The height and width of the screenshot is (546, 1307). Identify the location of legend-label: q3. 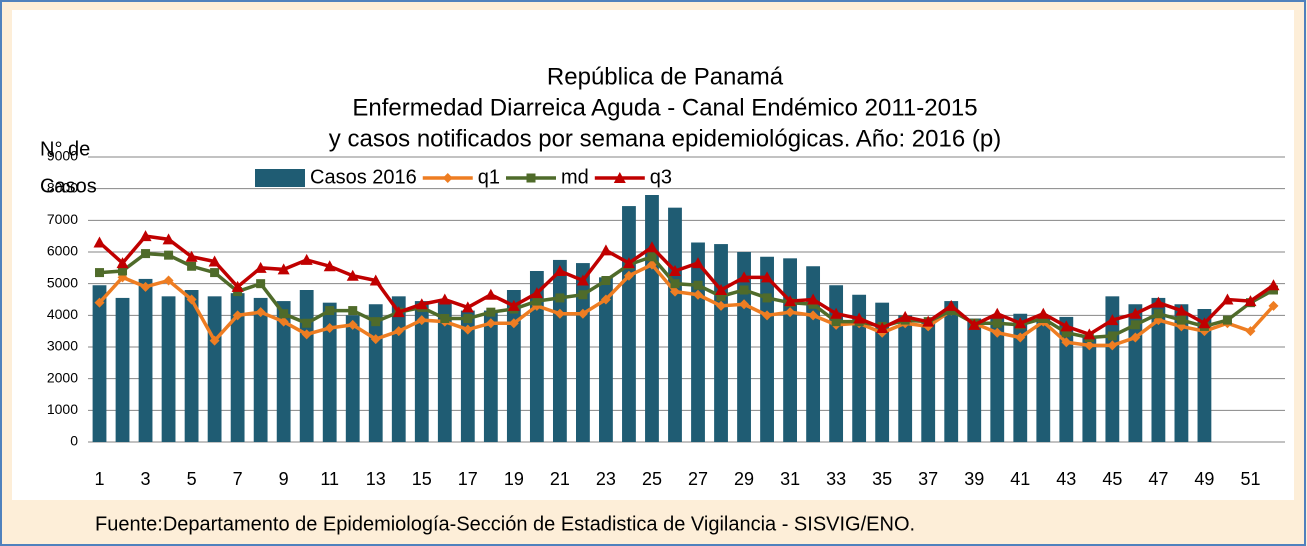
(661, 177).